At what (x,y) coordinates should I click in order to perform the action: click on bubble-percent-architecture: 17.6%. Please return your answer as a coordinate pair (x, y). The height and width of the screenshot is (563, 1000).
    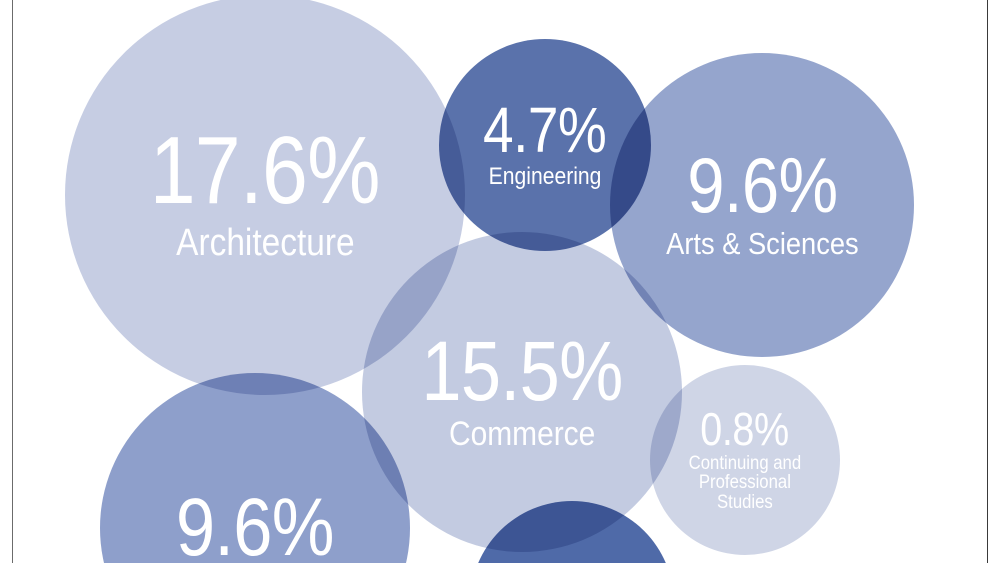
    Looking at the image, I should click on (265, 171).